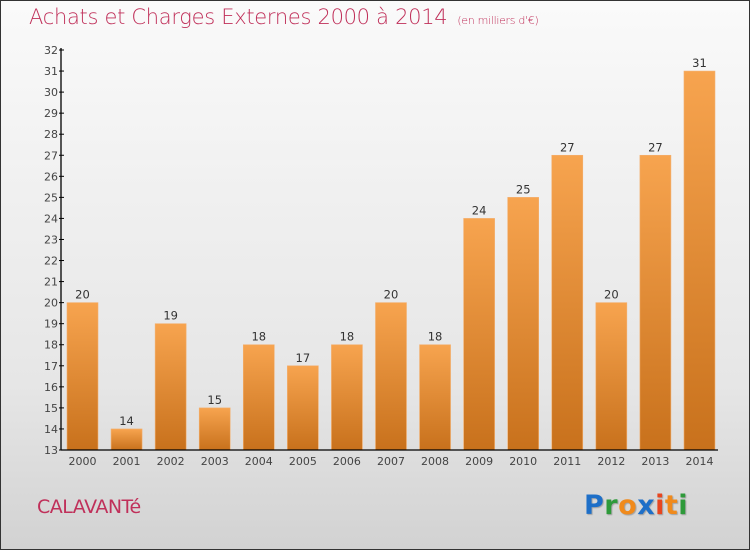 The image size is (750, 550). What do you see at coordinates (391, 295) in the screenshot?
I see `data-label-2007: 20` at bounding box center [391, 295].